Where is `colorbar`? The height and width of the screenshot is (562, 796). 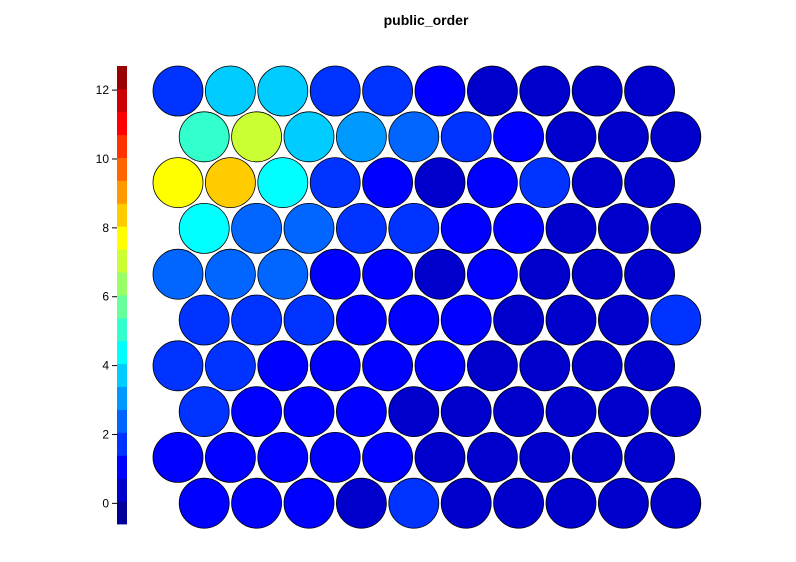 colorbar is located at coordinates (122, 295).